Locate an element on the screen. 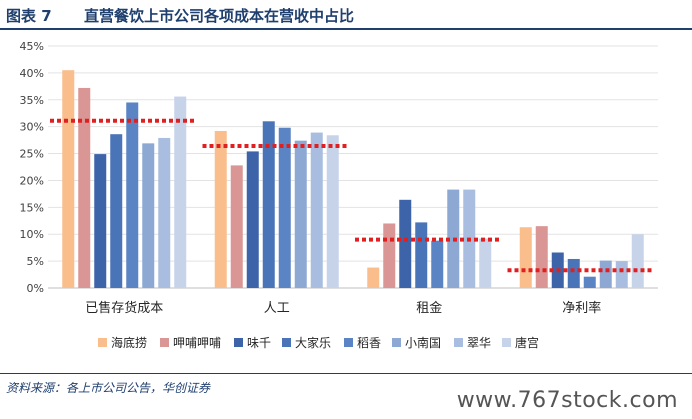 The height and width of the screenshot is (419, 692). x-category-label: 人工 is located at coordinates (277, 308).